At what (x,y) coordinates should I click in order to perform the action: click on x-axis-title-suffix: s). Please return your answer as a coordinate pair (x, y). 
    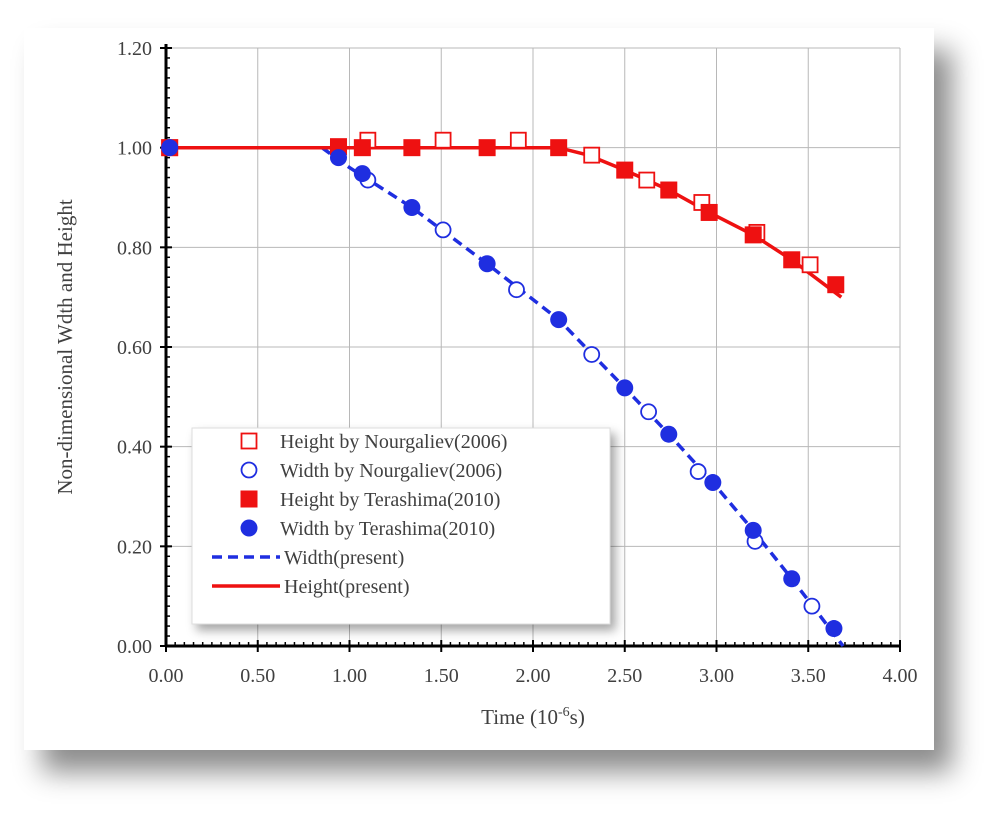
    Looking at the image, I should click on (577, 717).